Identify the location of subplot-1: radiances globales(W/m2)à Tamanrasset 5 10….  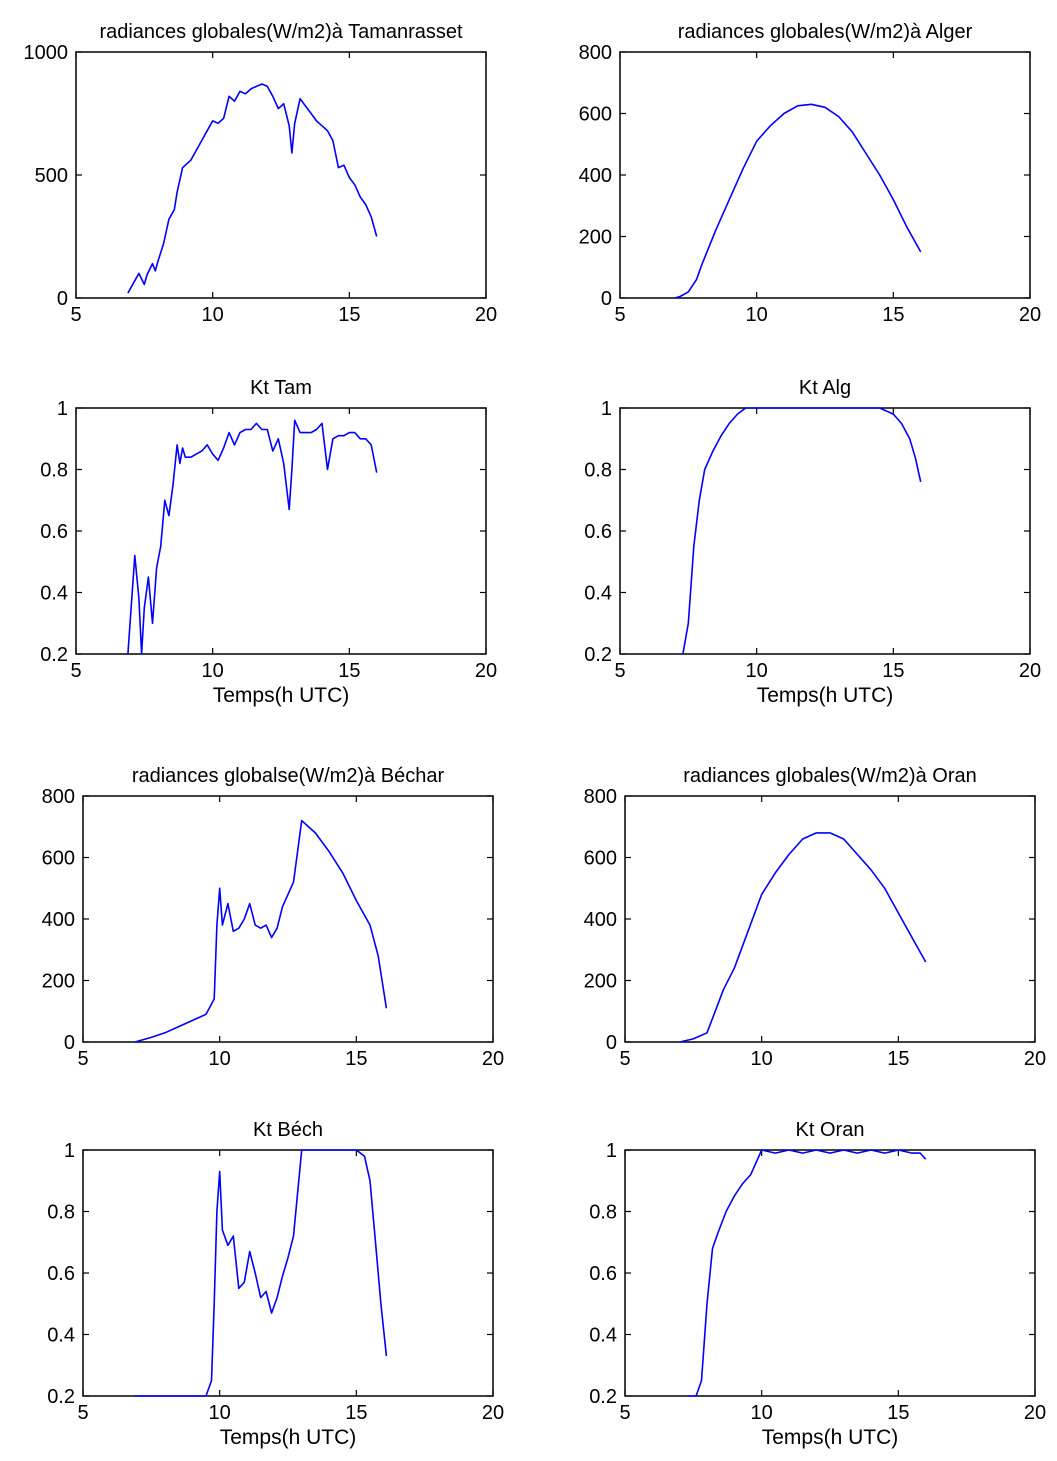
(261, 173).